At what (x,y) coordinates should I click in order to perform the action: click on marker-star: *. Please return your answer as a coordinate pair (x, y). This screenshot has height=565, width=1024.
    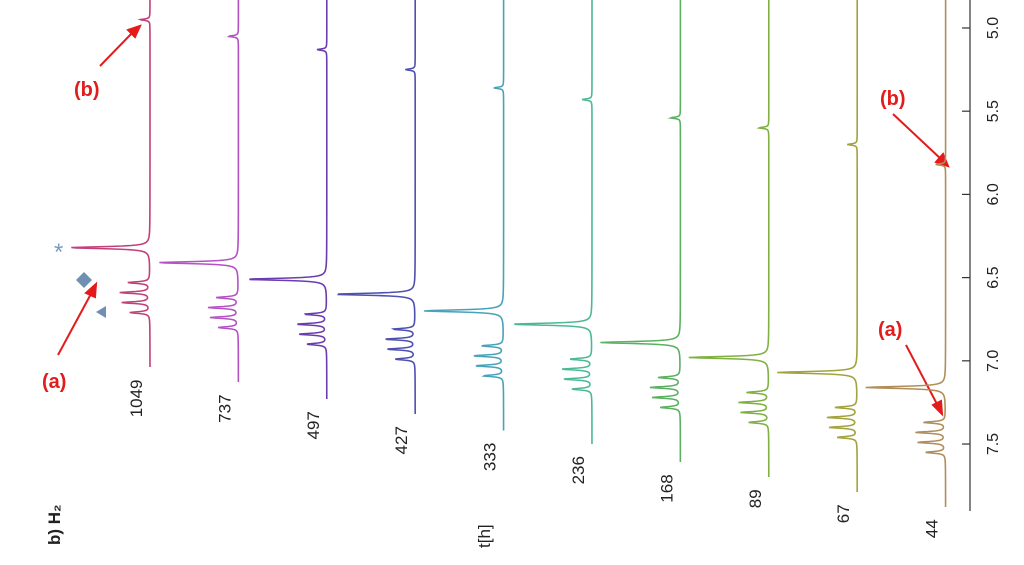
    Looking at the image, I should click on (58, 252).